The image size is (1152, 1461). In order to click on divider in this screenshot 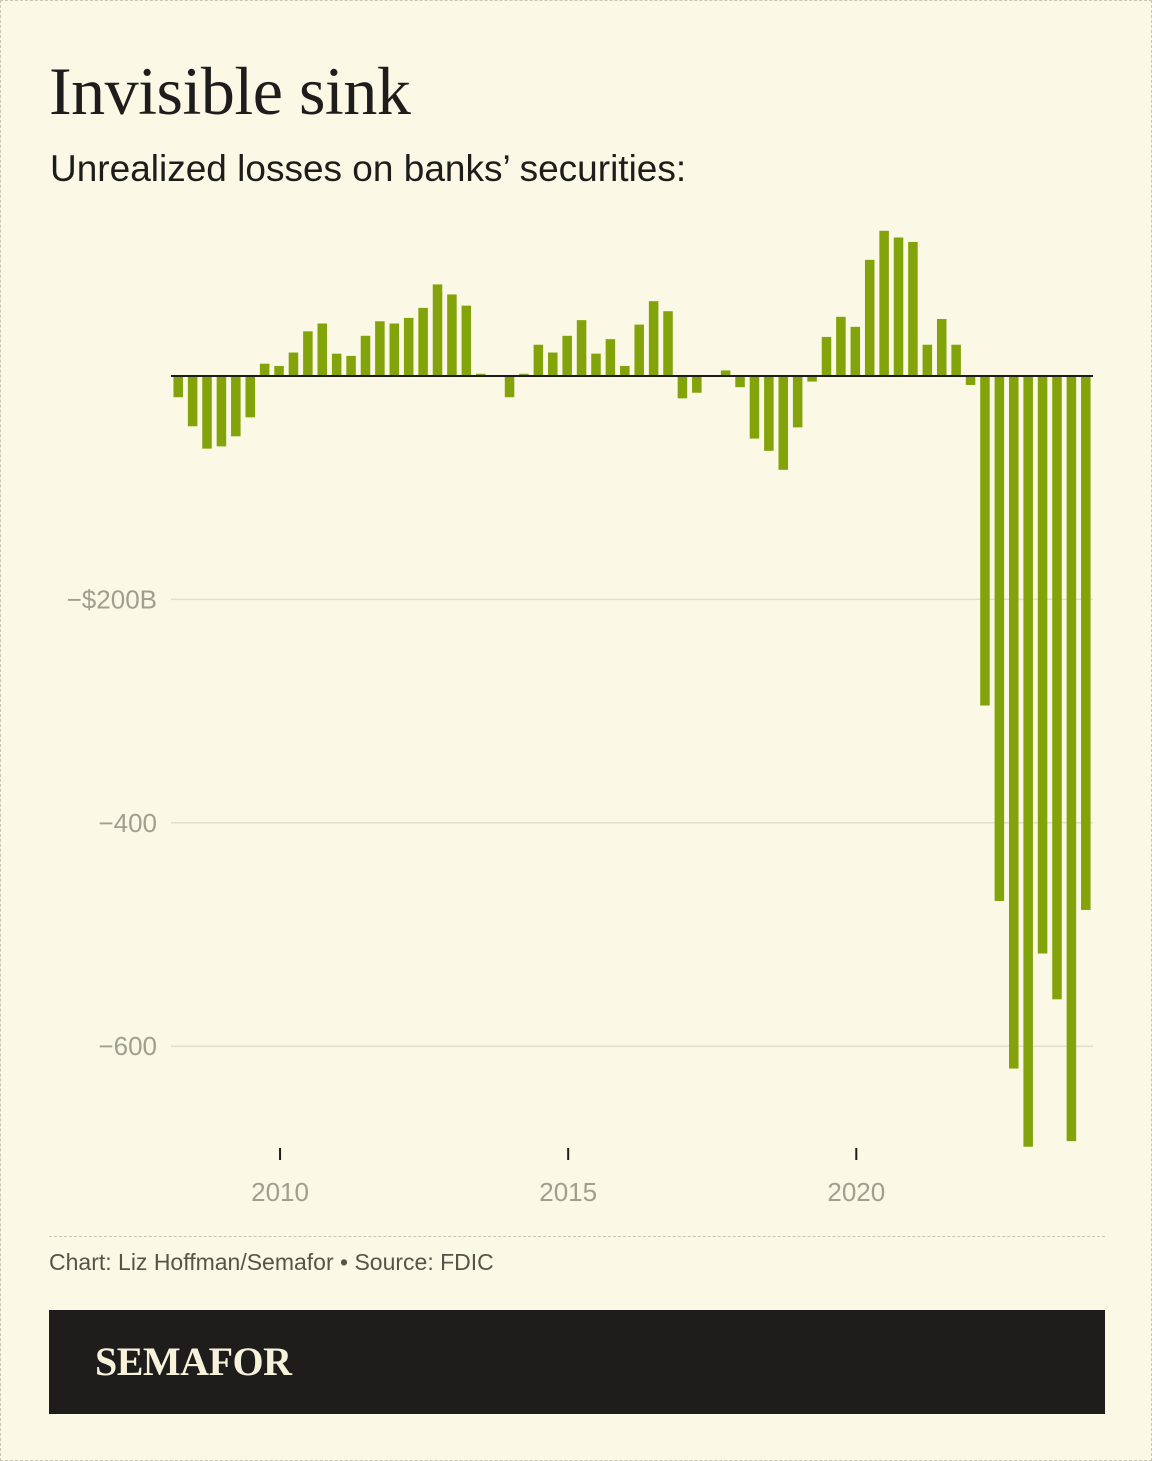, I will do `click(577, 1236)`.